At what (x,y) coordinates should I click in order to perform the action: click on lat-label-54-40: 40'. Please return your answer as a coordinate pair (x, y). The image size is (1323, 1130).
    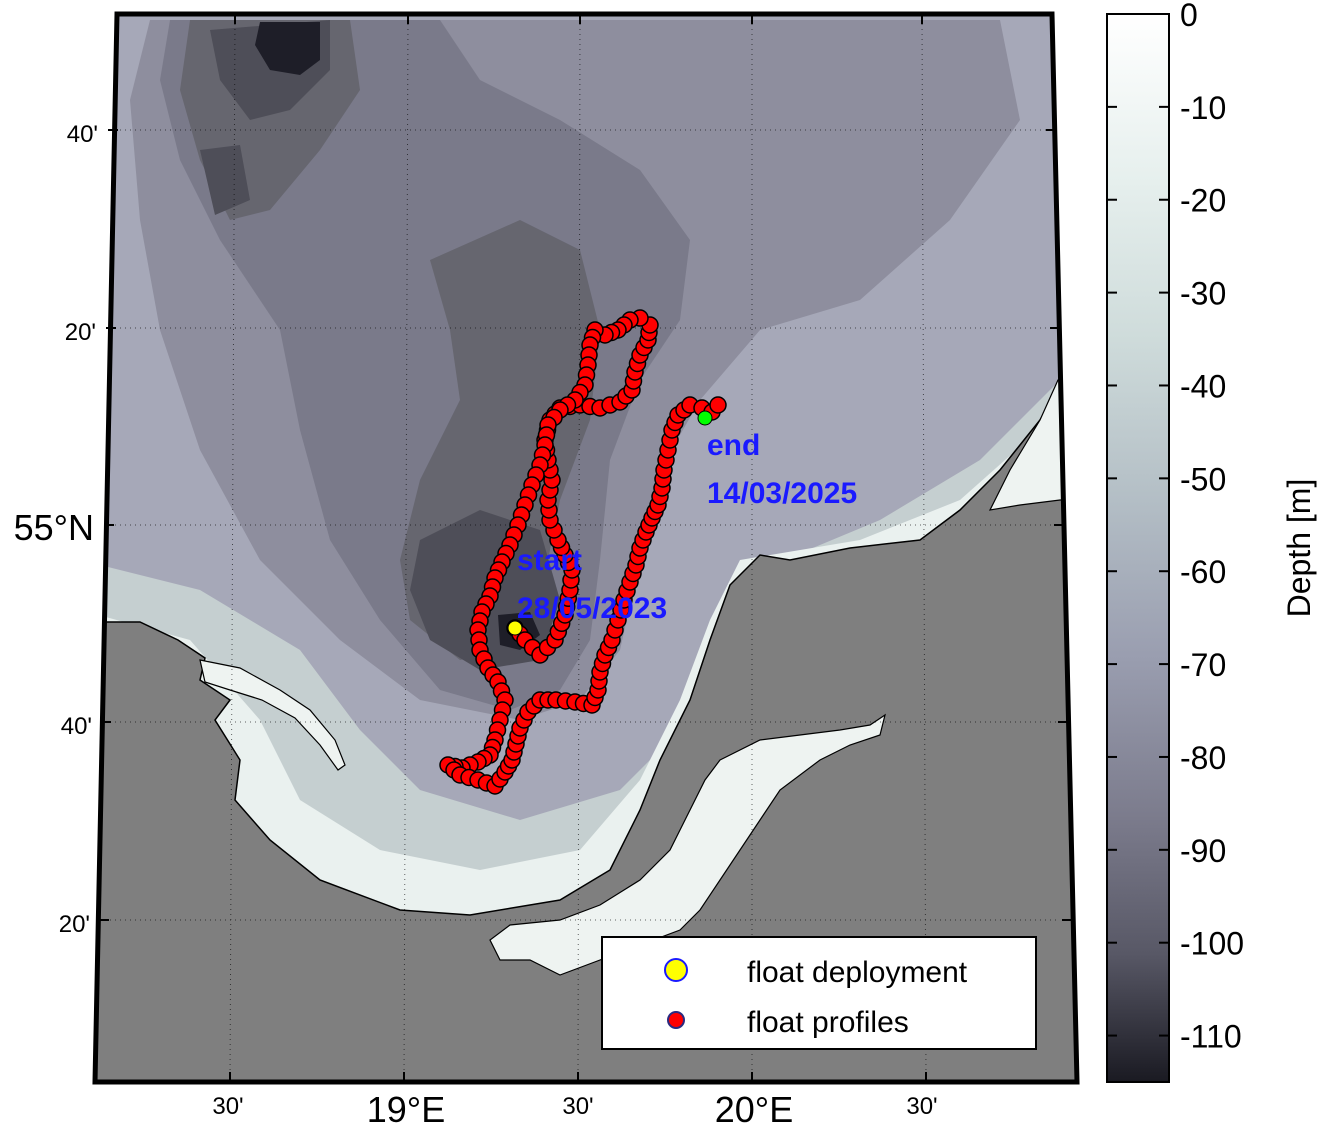
    Looking at the image, I should click on (76, 726).